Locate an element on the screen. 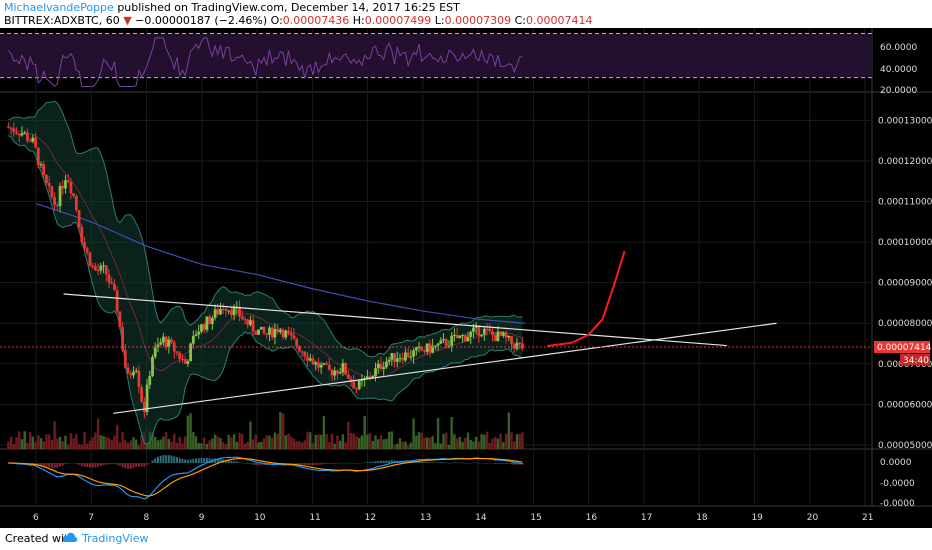 This screenshot has width=932, height=550. time-tick: 12 is located at coordinates (370, 518).